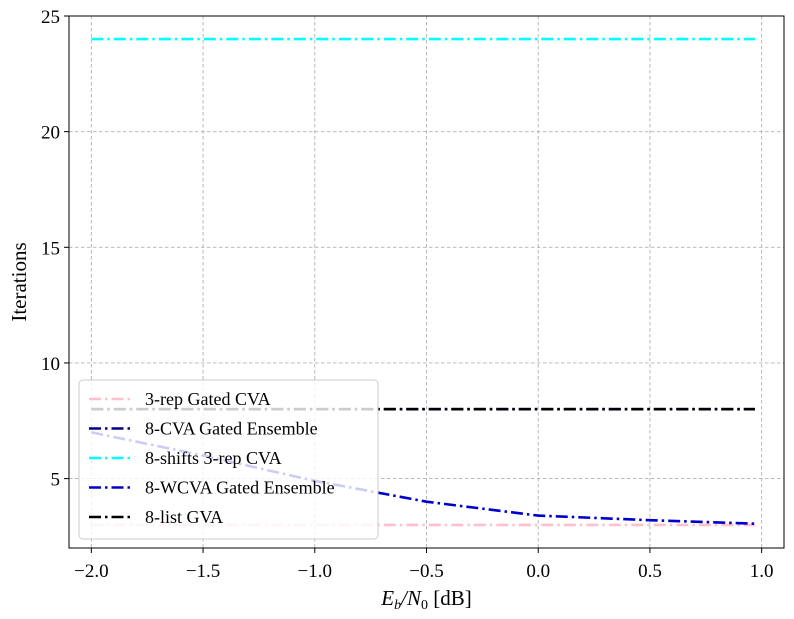  I want to click on y-tick-label: 25, so click(50, 17).